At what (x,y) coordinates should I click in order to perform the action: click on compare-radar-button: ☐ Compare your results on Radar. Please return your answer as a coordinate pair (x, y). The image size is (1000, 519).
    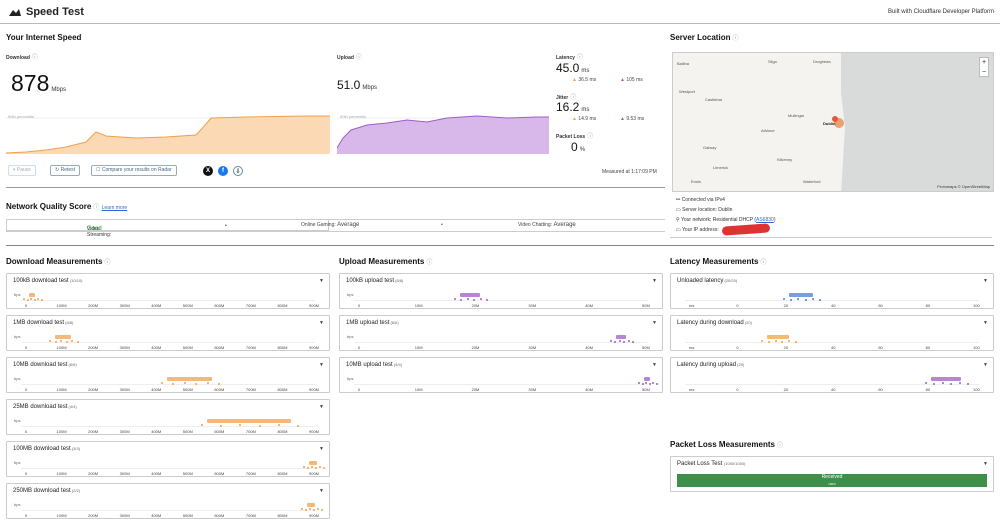
    Looking at the image, I should click on (134, 170).